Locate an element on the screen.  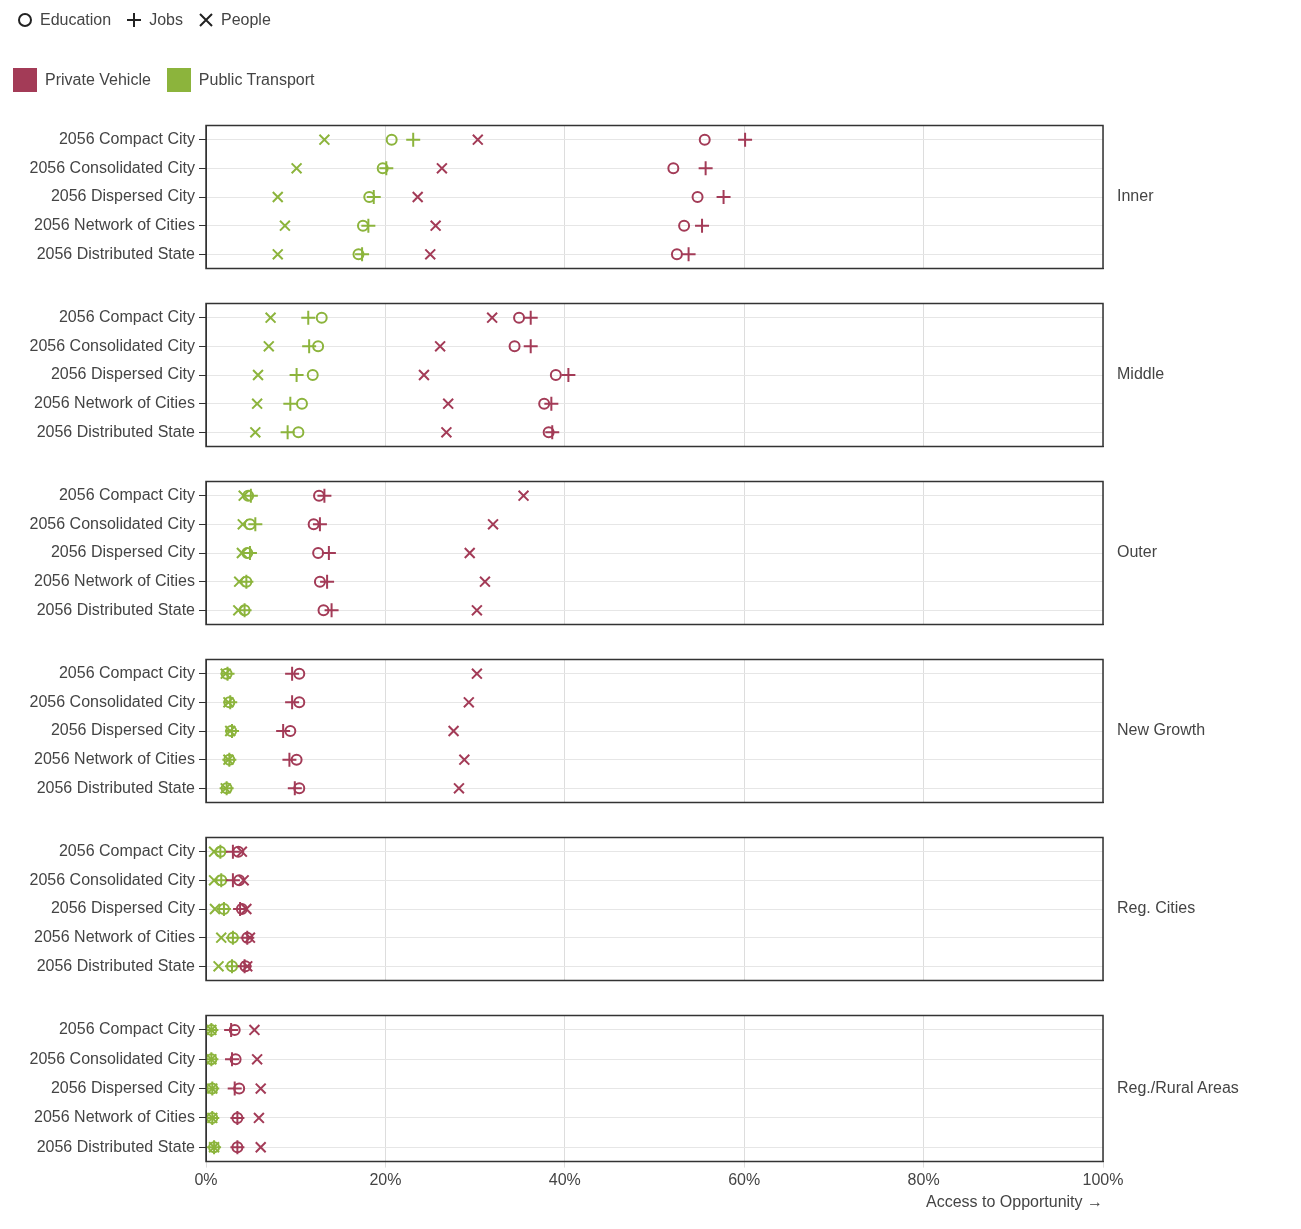
x-tick-label: 100% is located at coordinates (1103, 1179).